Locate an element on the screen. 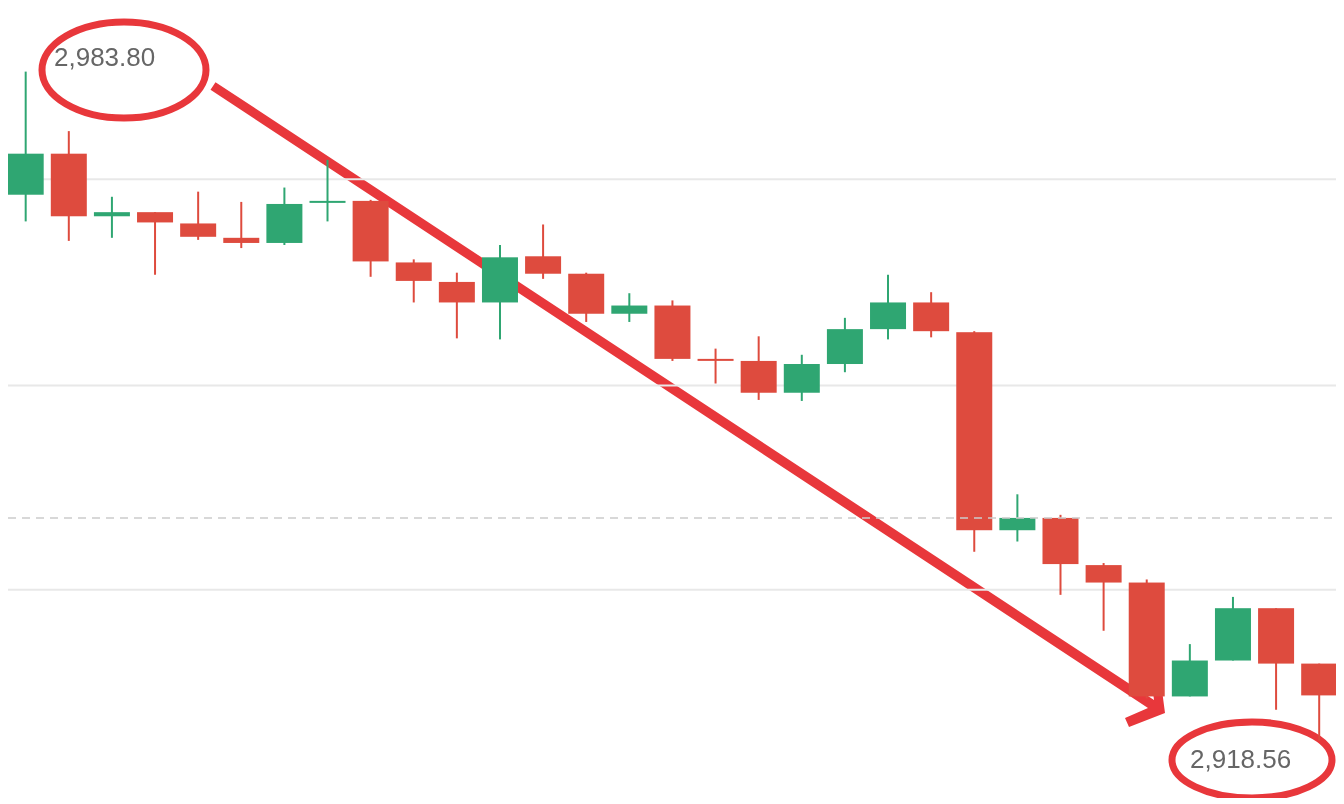 The height and width of the screenshot is (804, 1344). annotation: 2,983.80 is located at coordinates (105, 57).